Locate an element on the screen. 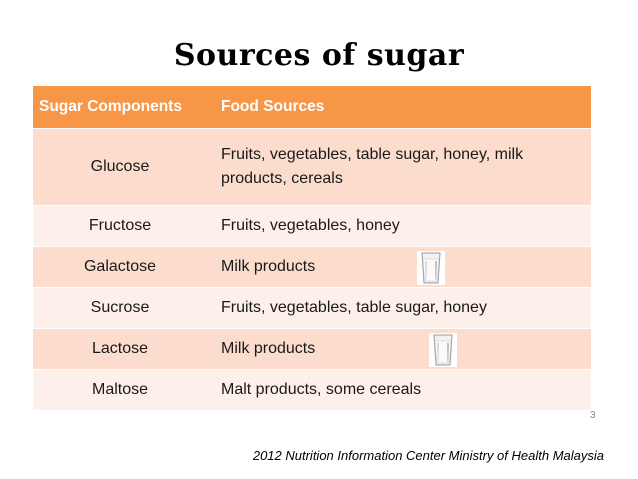 Image resolution: width=638 pixels, height=479 pixels. header-sugar-components: Sugar Components is located at coordinates (120, 107).